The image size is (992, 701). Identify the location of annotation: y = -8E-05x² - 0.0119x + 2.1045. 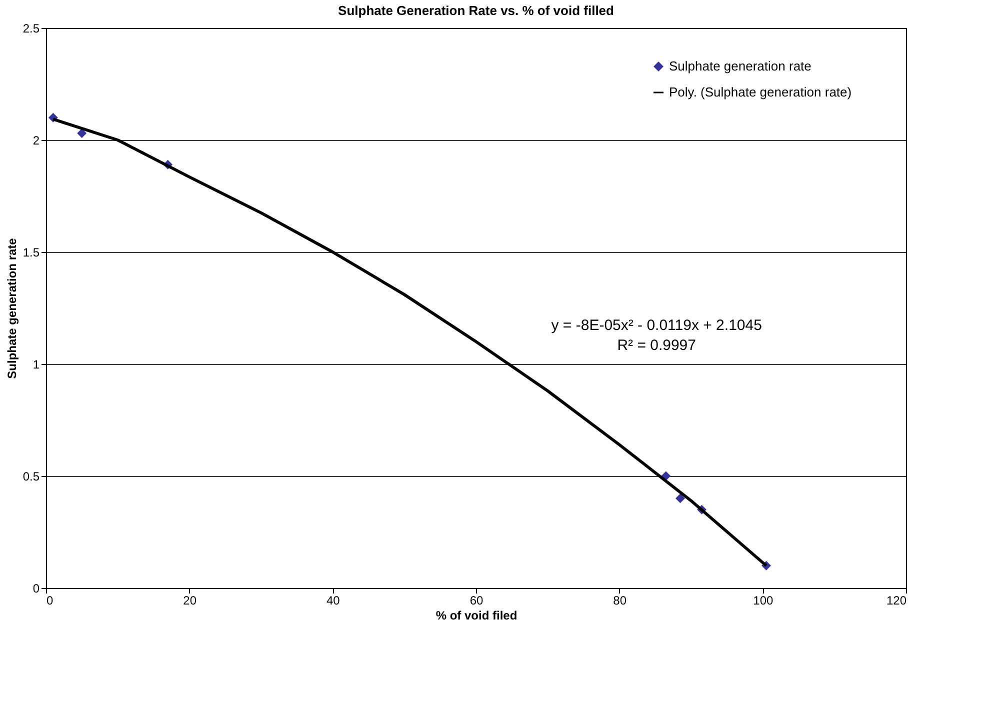
(656, 325).